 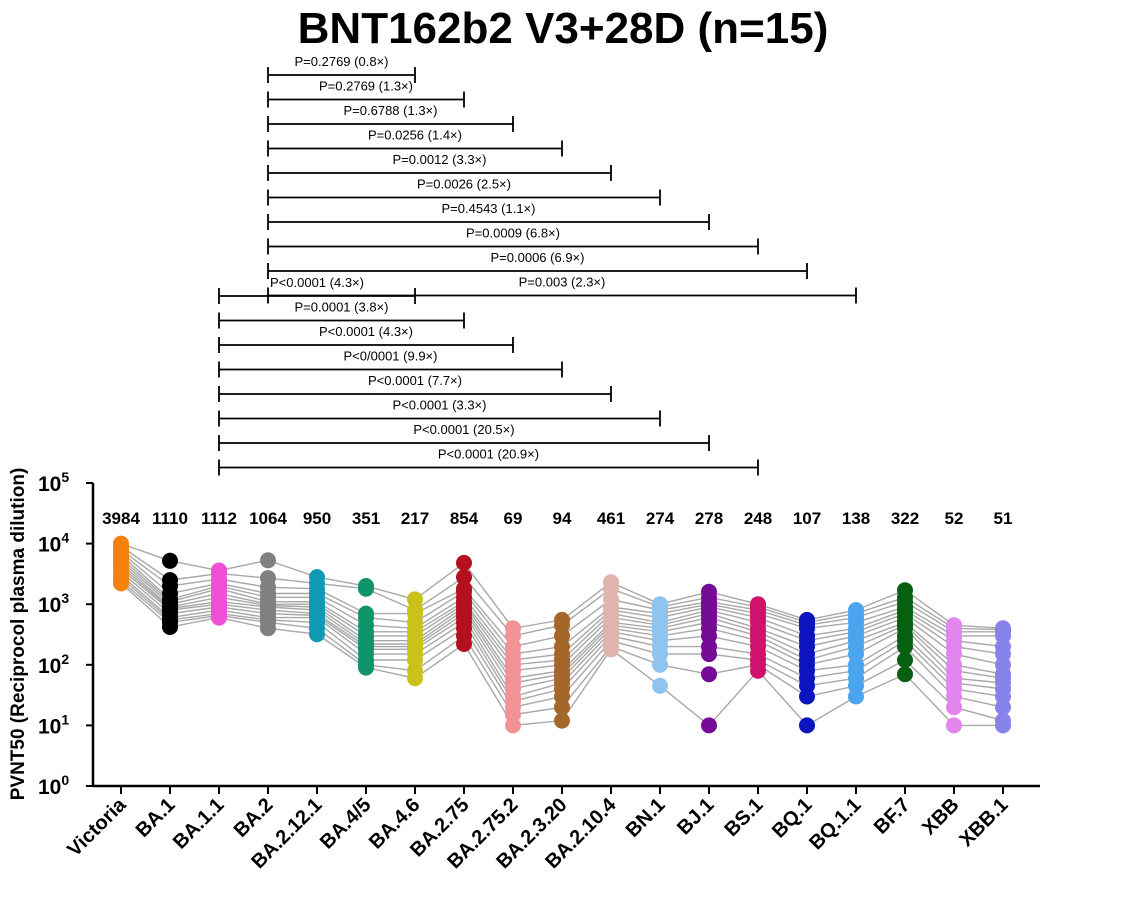 I want to click on y-tick-label: 10³, so click(x=53, y=603).